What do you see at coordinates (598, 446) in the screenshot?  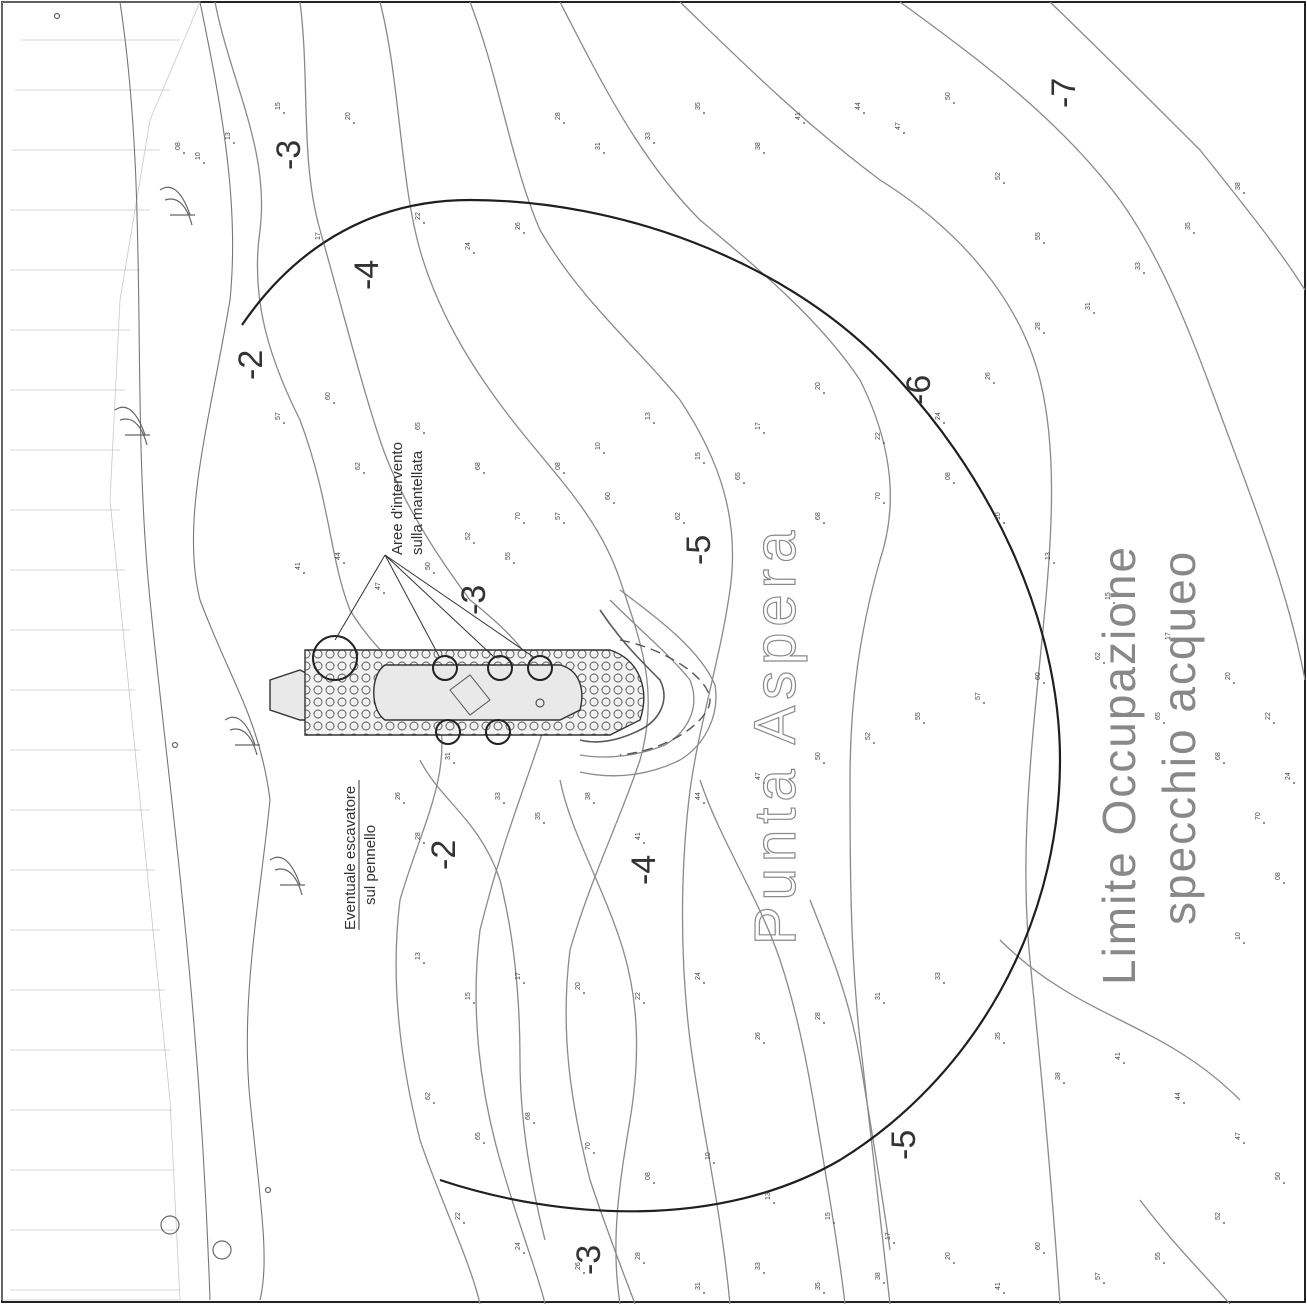 I see `sounding-value: 10` at bounding box center [598, 446].